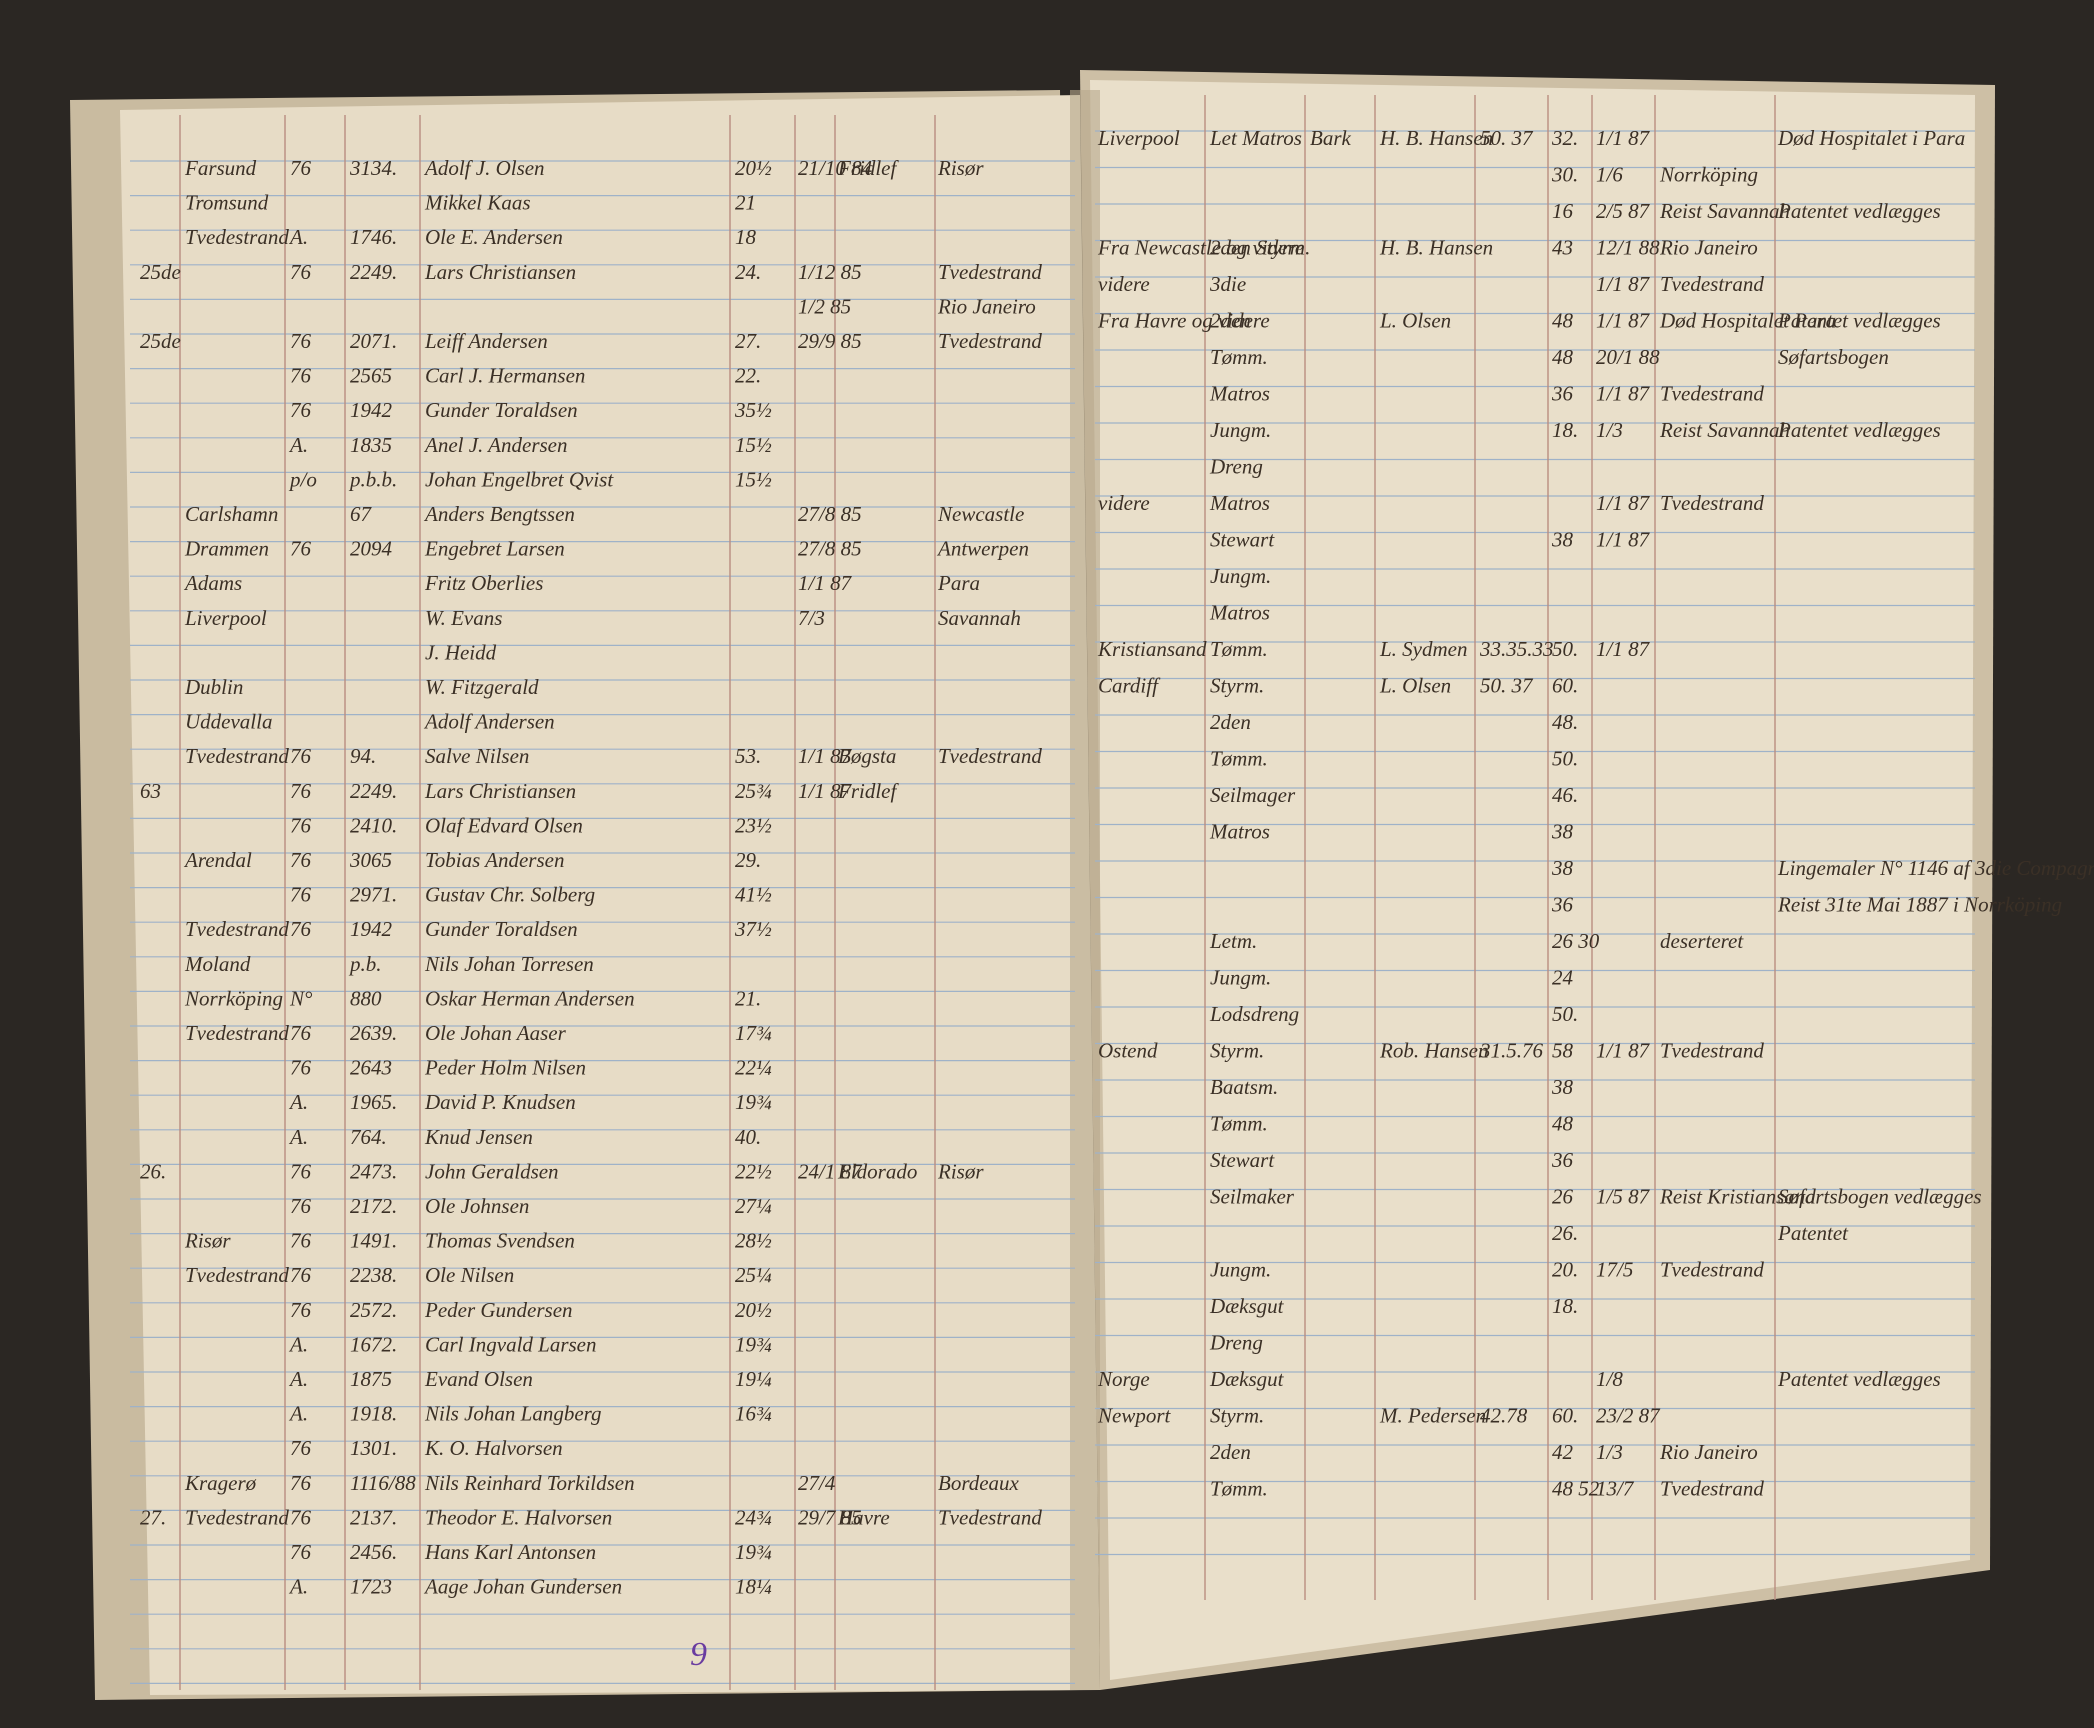 The image size is (2094, 1728). I want to click on entry-date: 1/3, so click(1609, 1452).